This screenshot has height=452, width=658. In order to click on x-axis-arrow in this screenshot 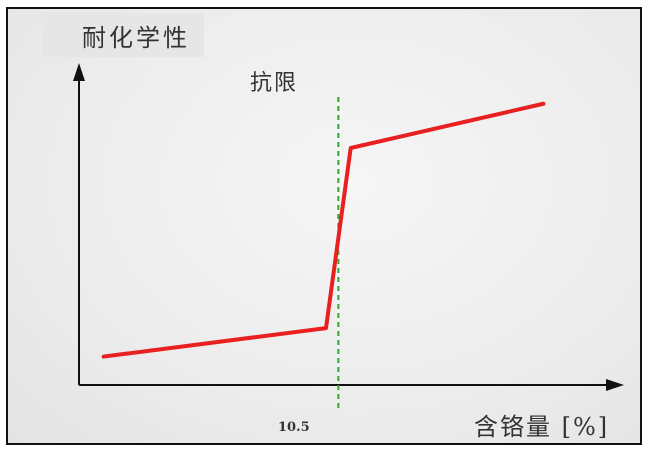, I will do `click(615, 385)`.